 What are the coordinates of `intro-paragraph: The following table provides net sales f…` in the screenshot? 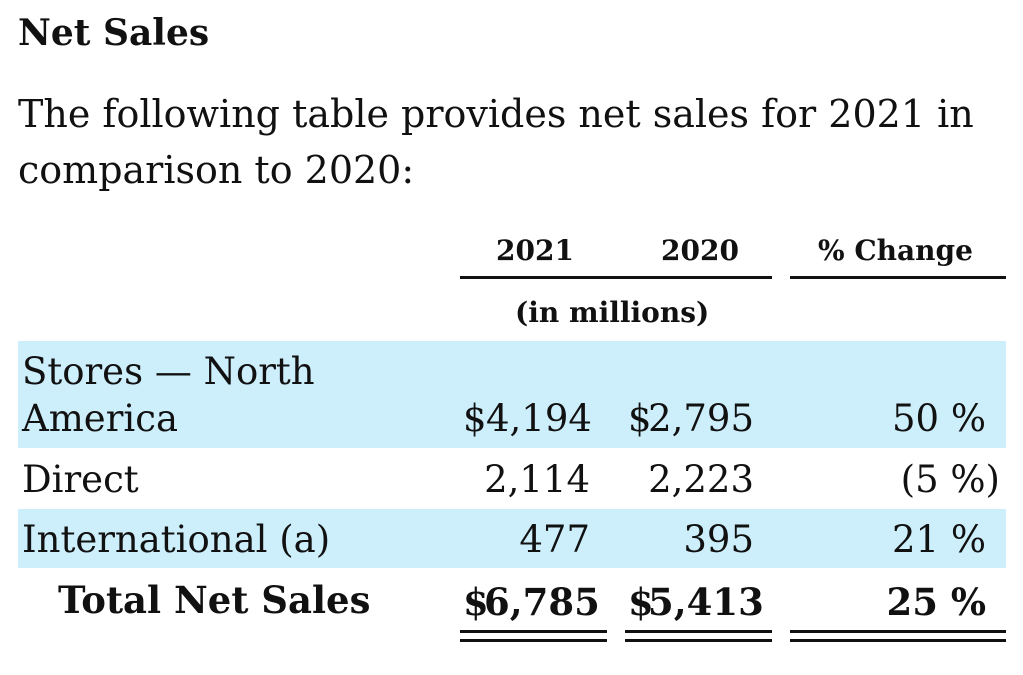 It's located at (496, 142).